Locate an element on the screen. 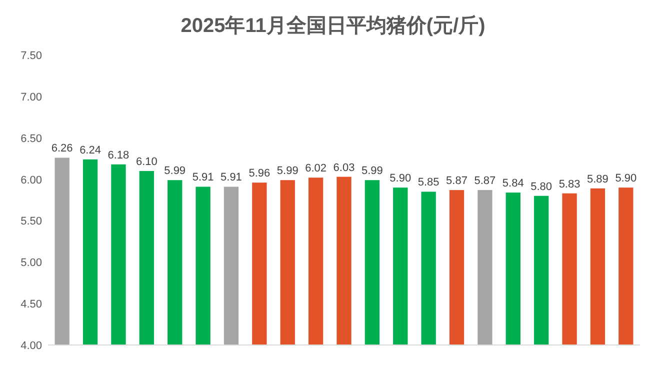 Image resolution: width=666 pixels, height=370 pixels. y-tick-label: 7.00 is located at coordinates (31, 97).